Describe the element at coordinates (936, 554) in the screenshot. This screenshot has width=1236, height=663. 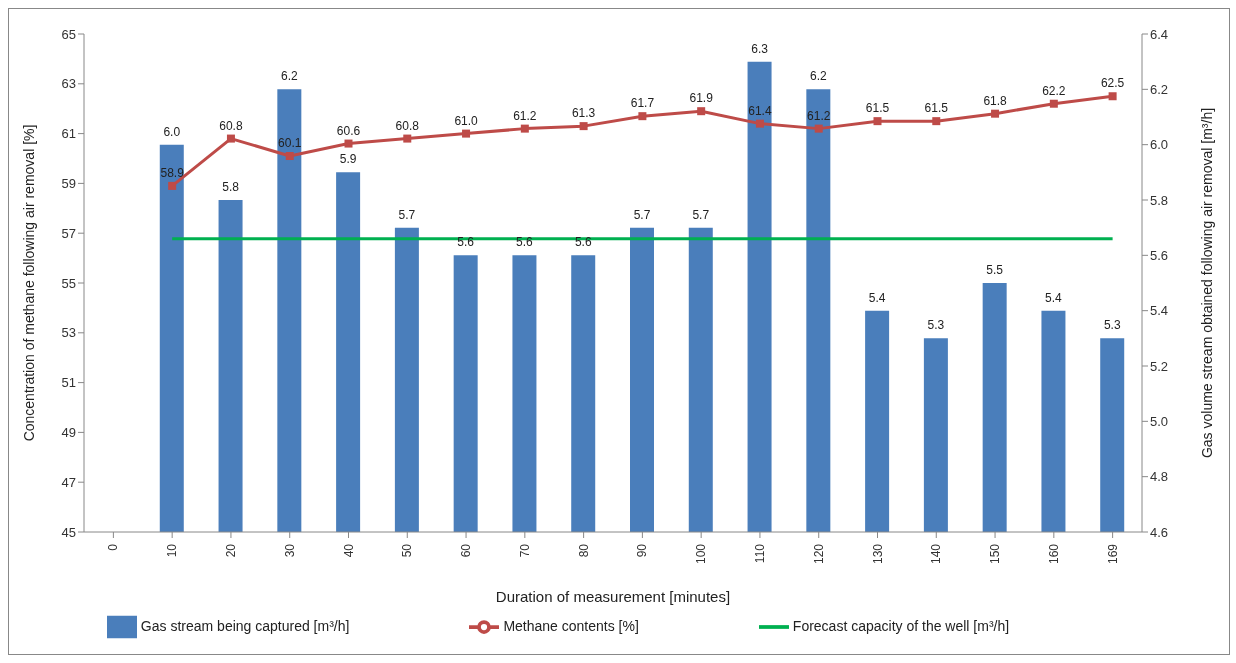
I see `x-tick-label: 140` at that location.